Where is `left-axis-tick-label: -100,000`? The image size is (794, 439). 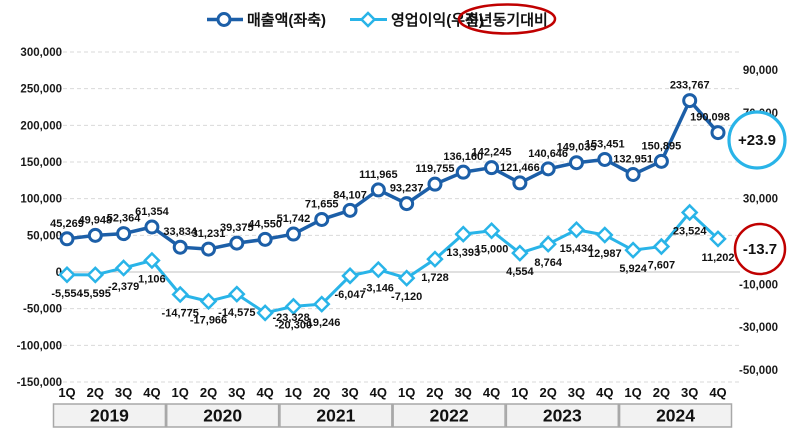
left-axis-tick-label: -100,000 is located at coordinates (39, 346).